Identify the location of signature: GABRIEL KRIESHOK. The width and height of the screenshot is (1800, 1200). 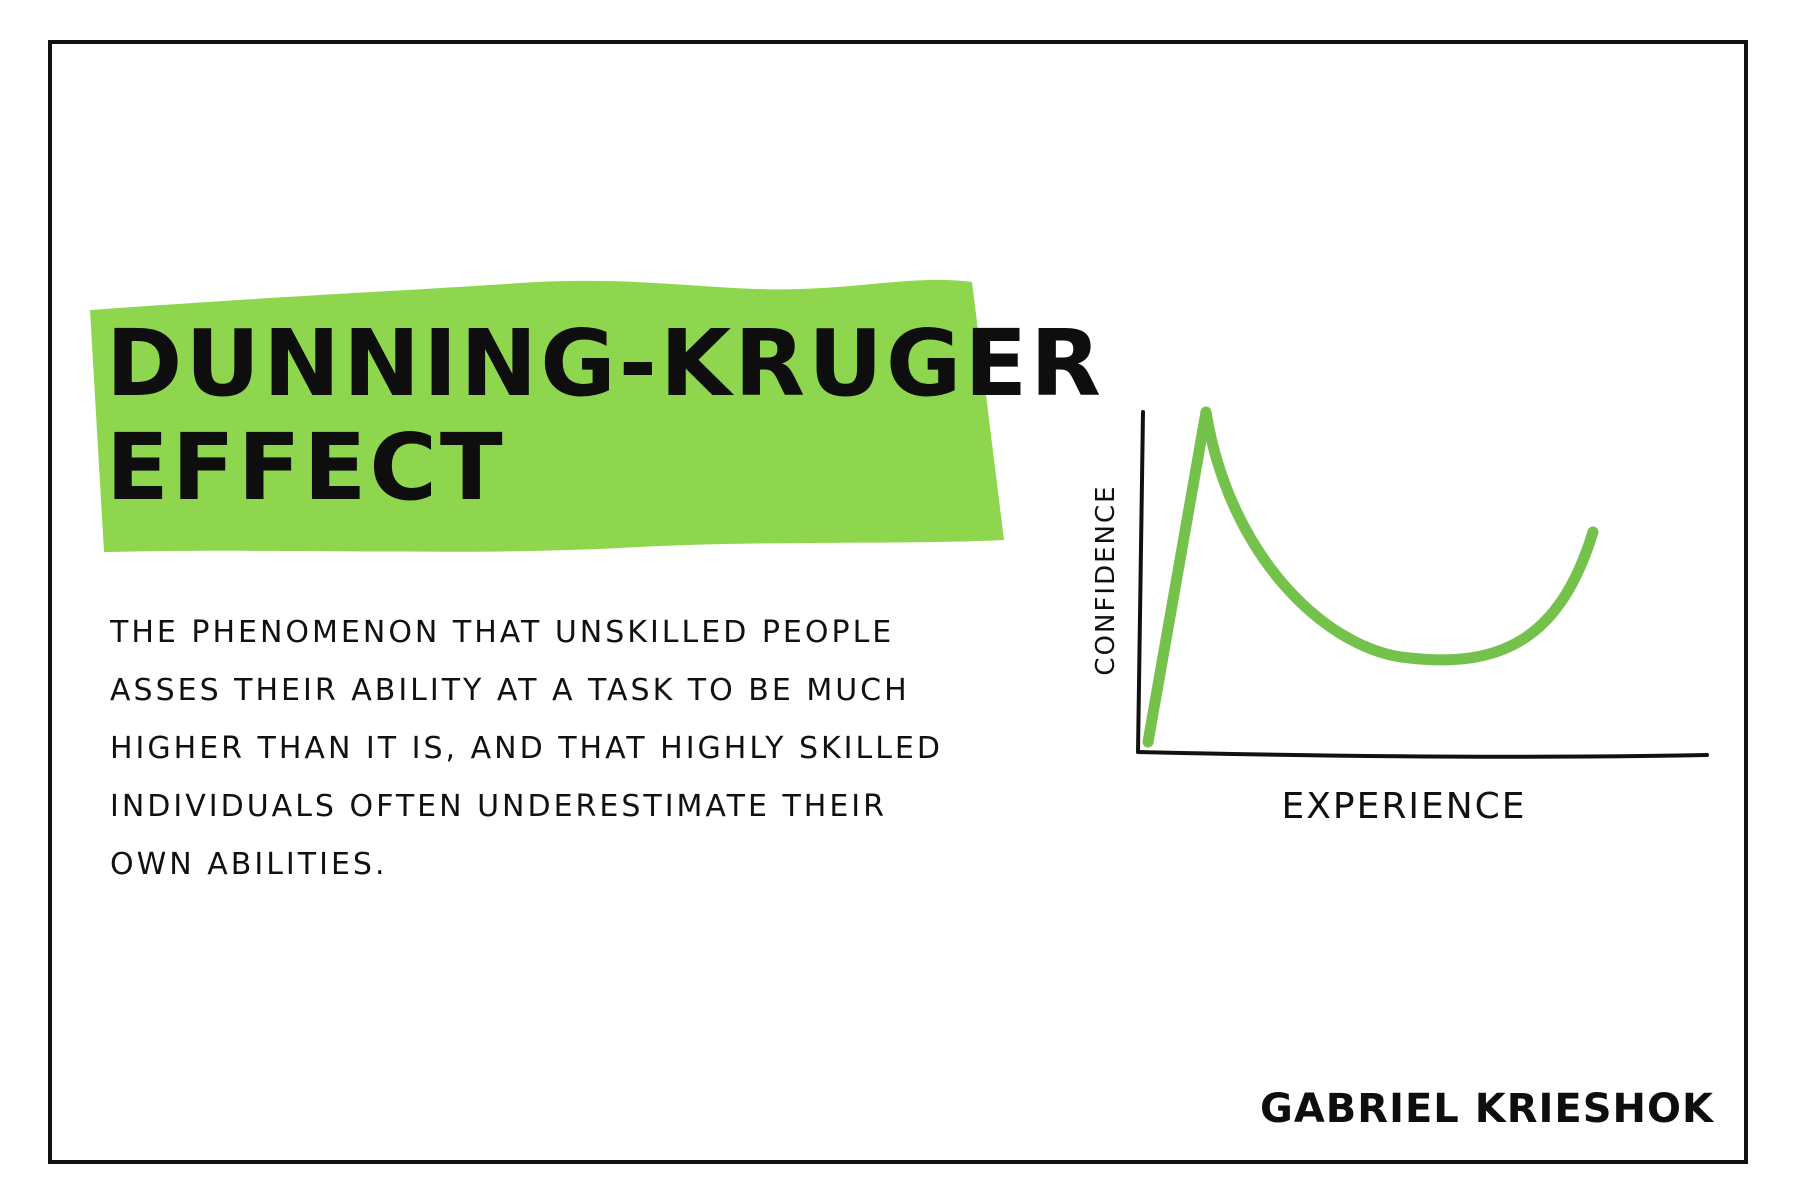
(1487, 1109).